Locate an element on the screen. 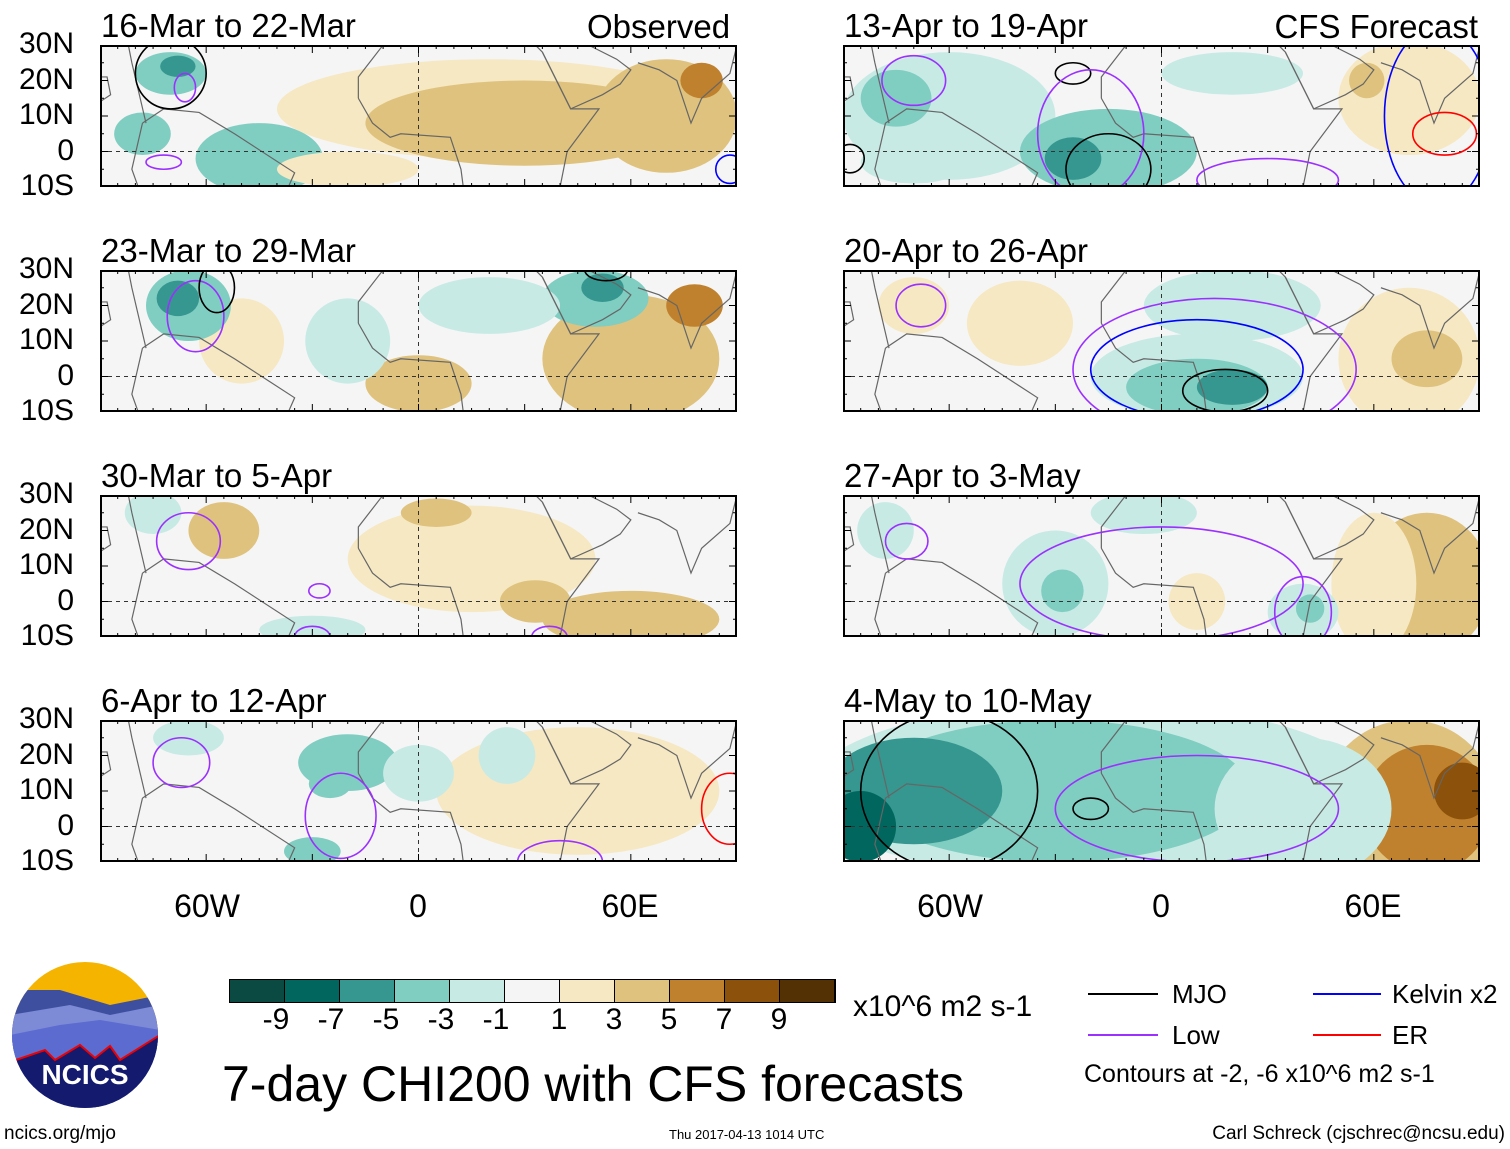 Image resolution: width=1510 pixels, height=1149 pixels. colorbar-tick: 5 is located at coordinates (669, 1019).